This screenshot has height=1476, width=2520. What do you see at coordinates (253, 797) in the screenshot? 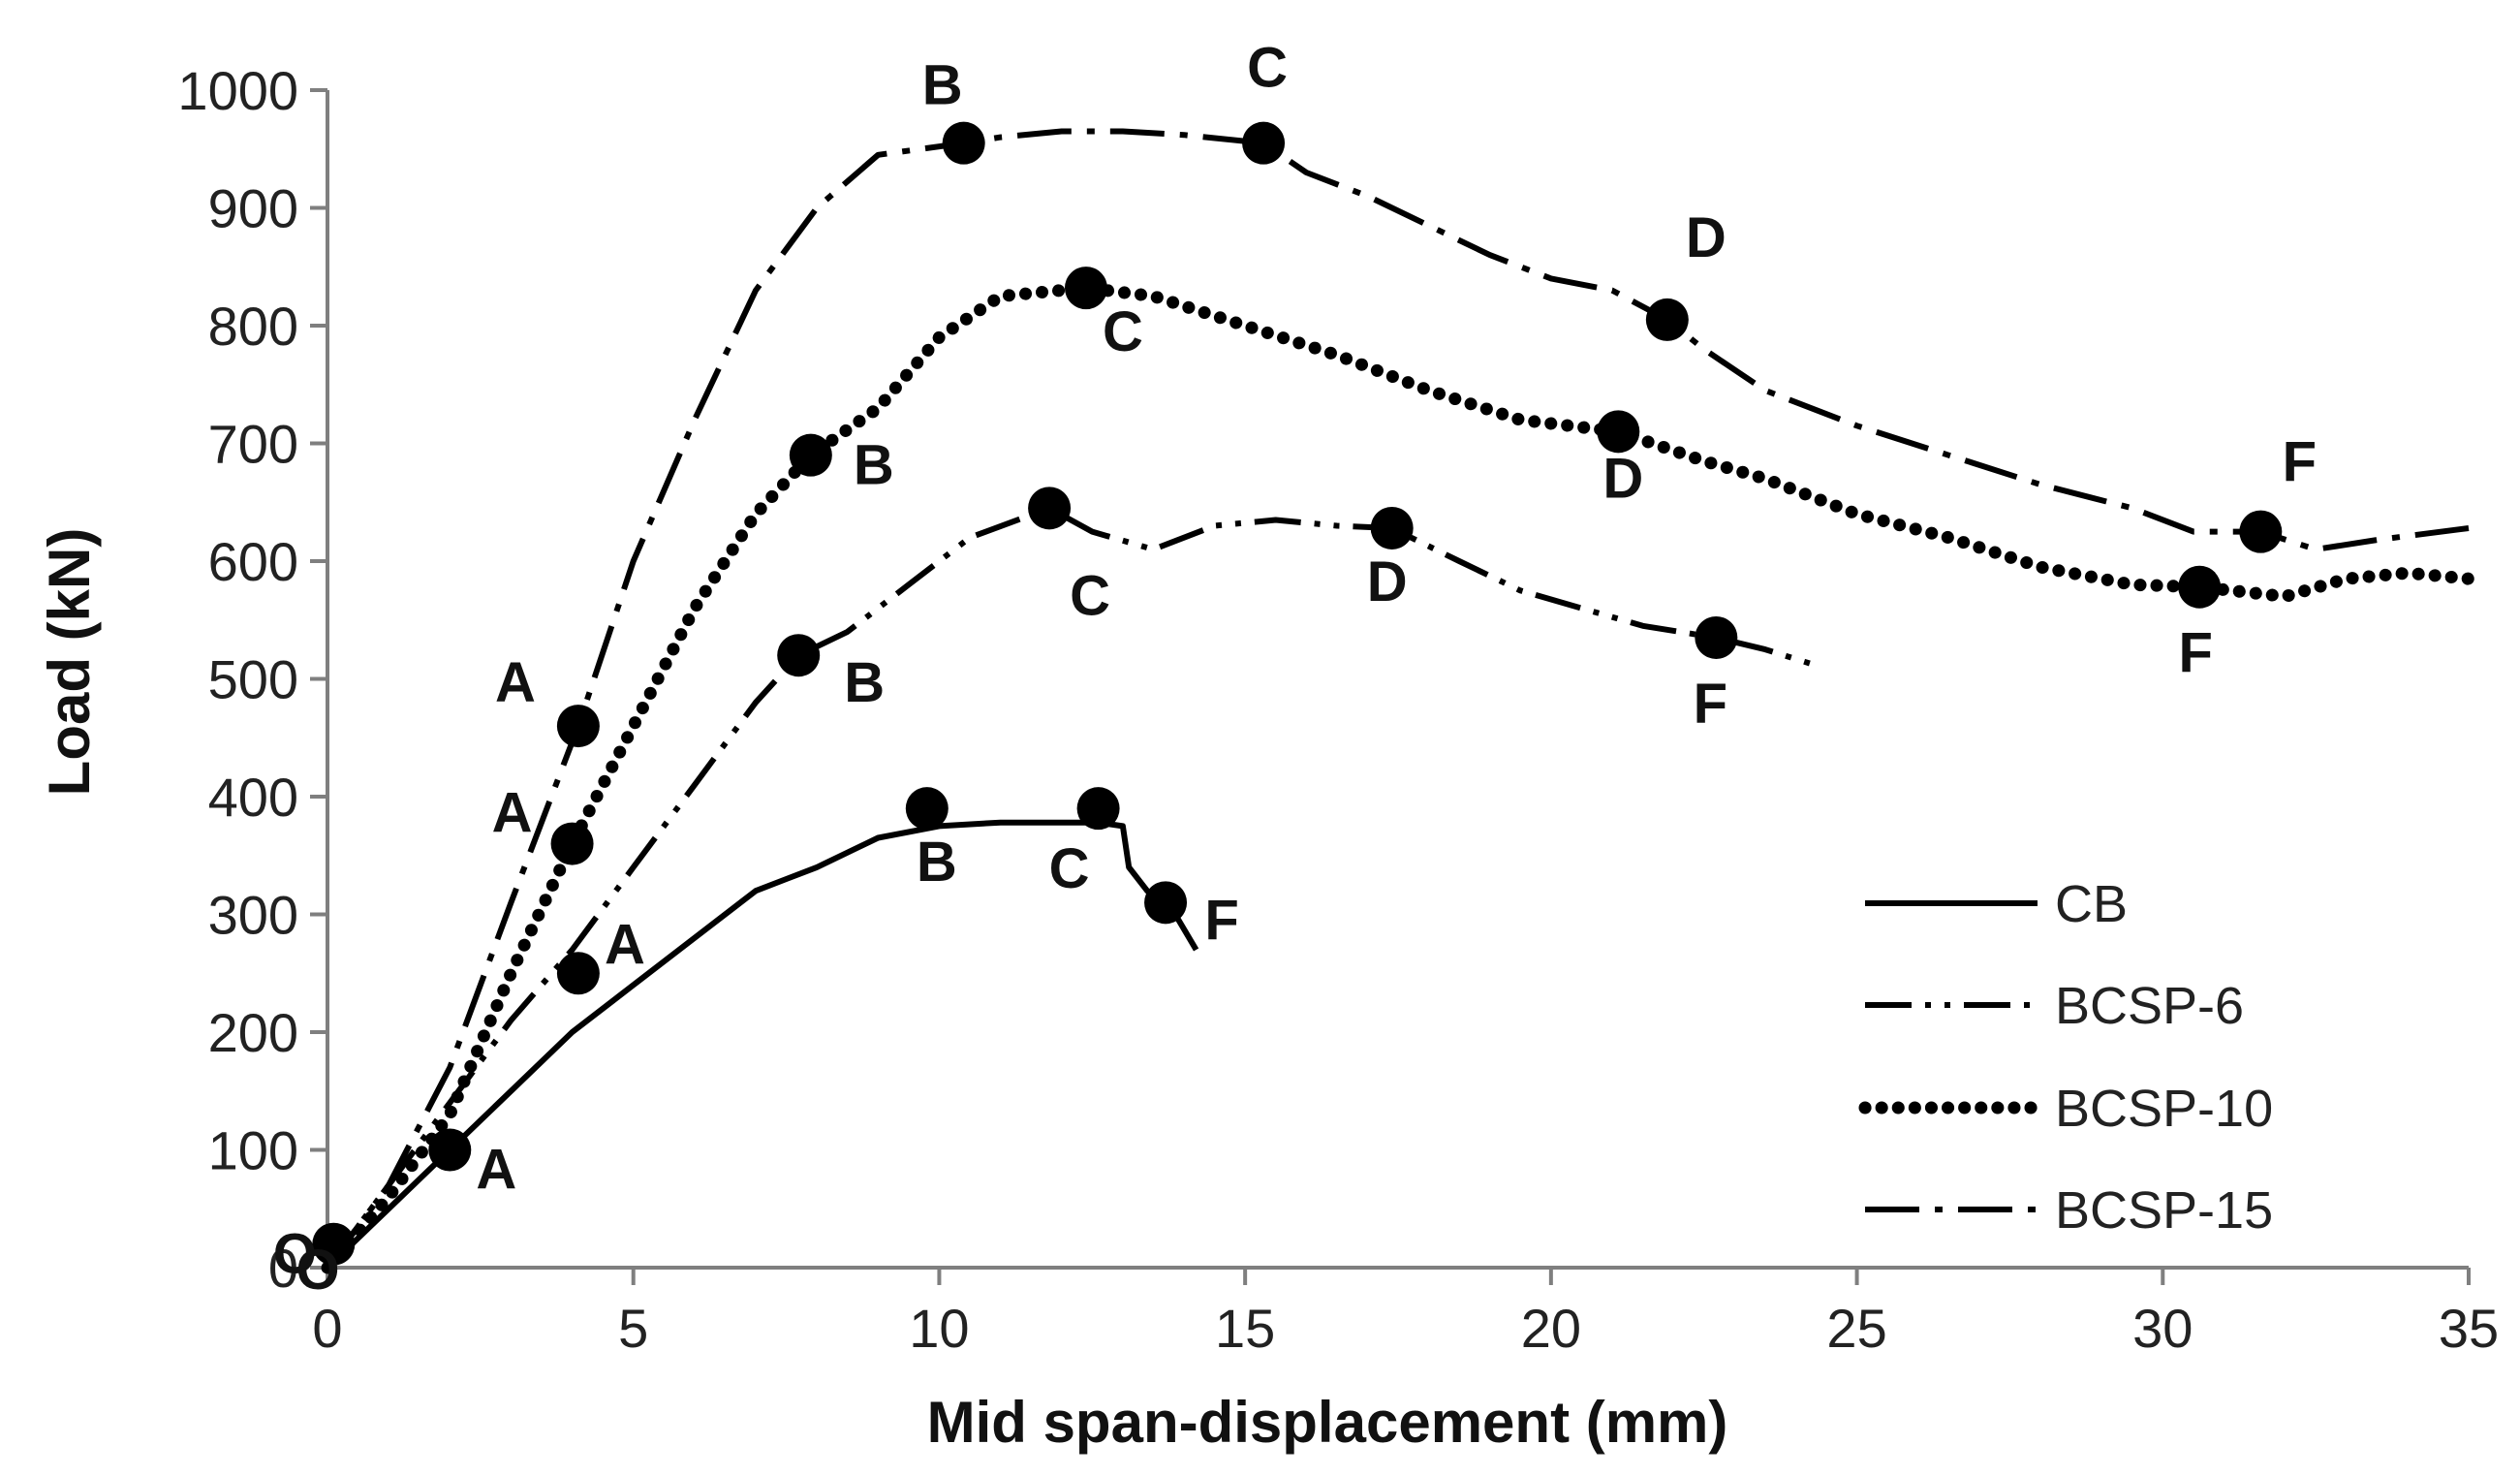
I see `y-tick-label: 400` at bounding box center [253, 797].